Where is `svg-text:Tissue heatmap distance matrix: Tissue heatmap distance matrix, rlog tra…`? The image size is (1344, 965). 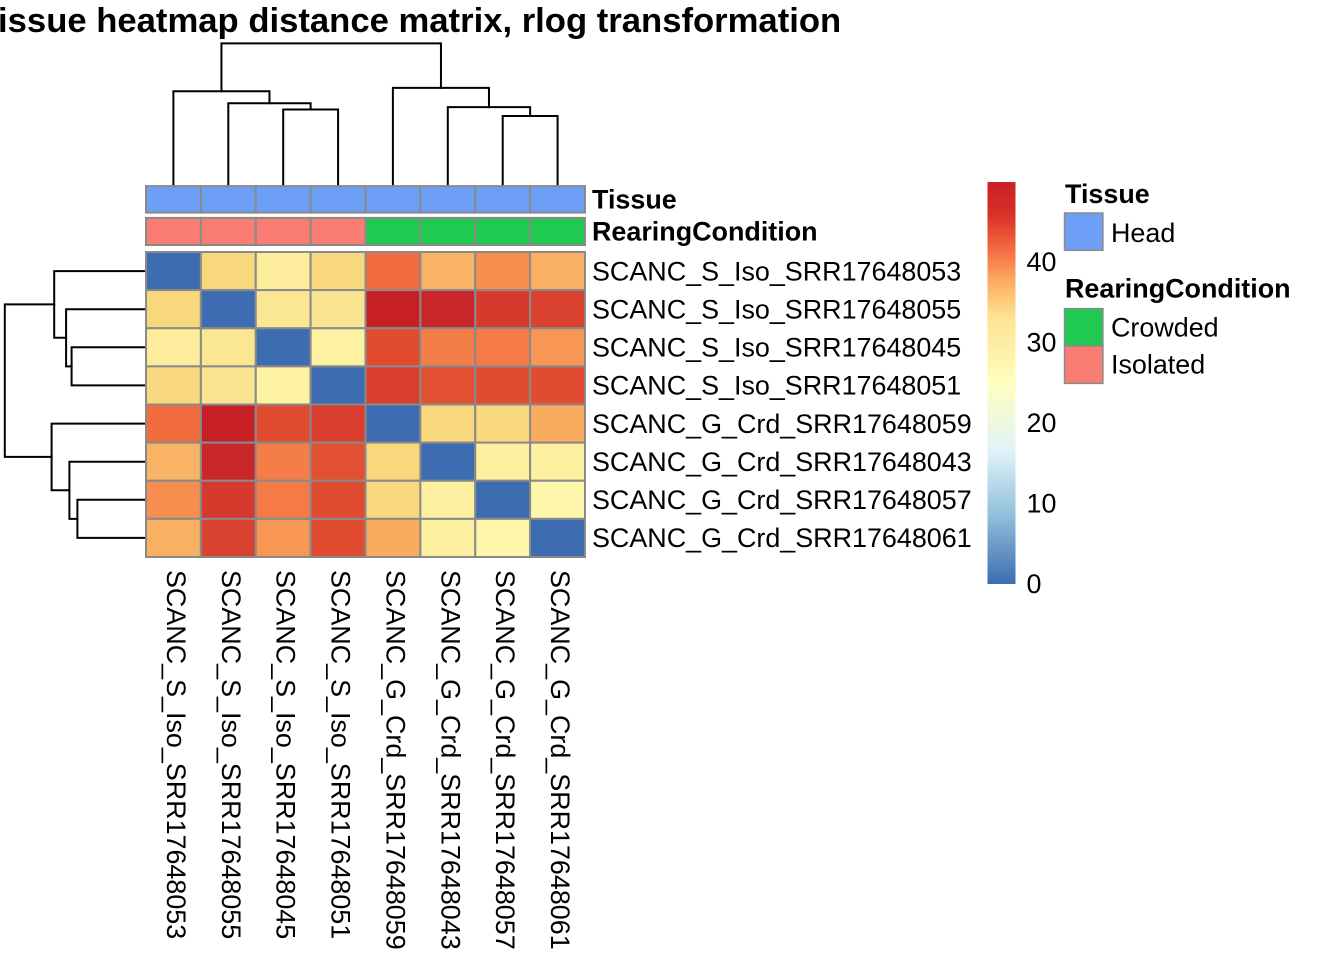 svg-text:Tissue heatmap distance matrix: Tissue heatmap distance matrix, rlog tra… is located at coordinates (420, 21).